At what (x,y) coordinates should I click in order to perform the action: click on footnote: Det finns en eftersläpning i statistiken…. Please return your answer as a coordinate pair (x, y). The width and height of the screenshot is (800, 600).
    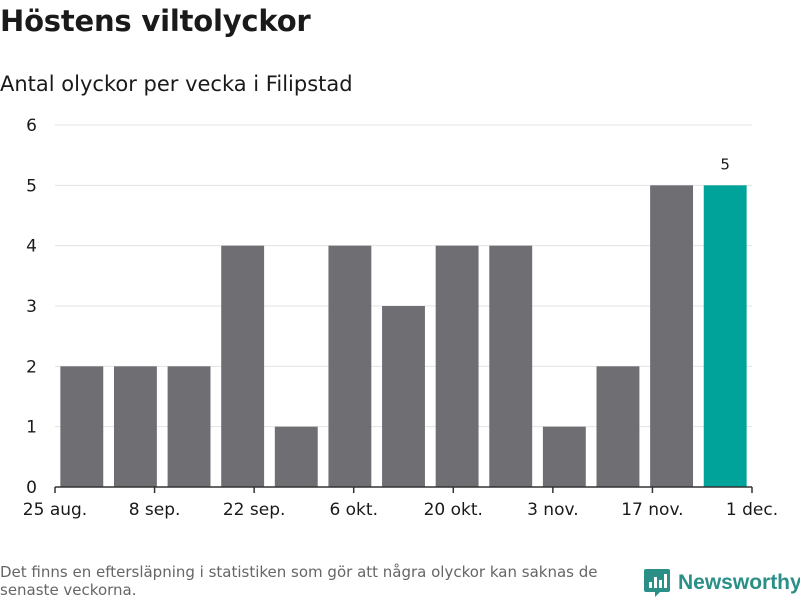
    Looking at the image, I should click on (299, 581).